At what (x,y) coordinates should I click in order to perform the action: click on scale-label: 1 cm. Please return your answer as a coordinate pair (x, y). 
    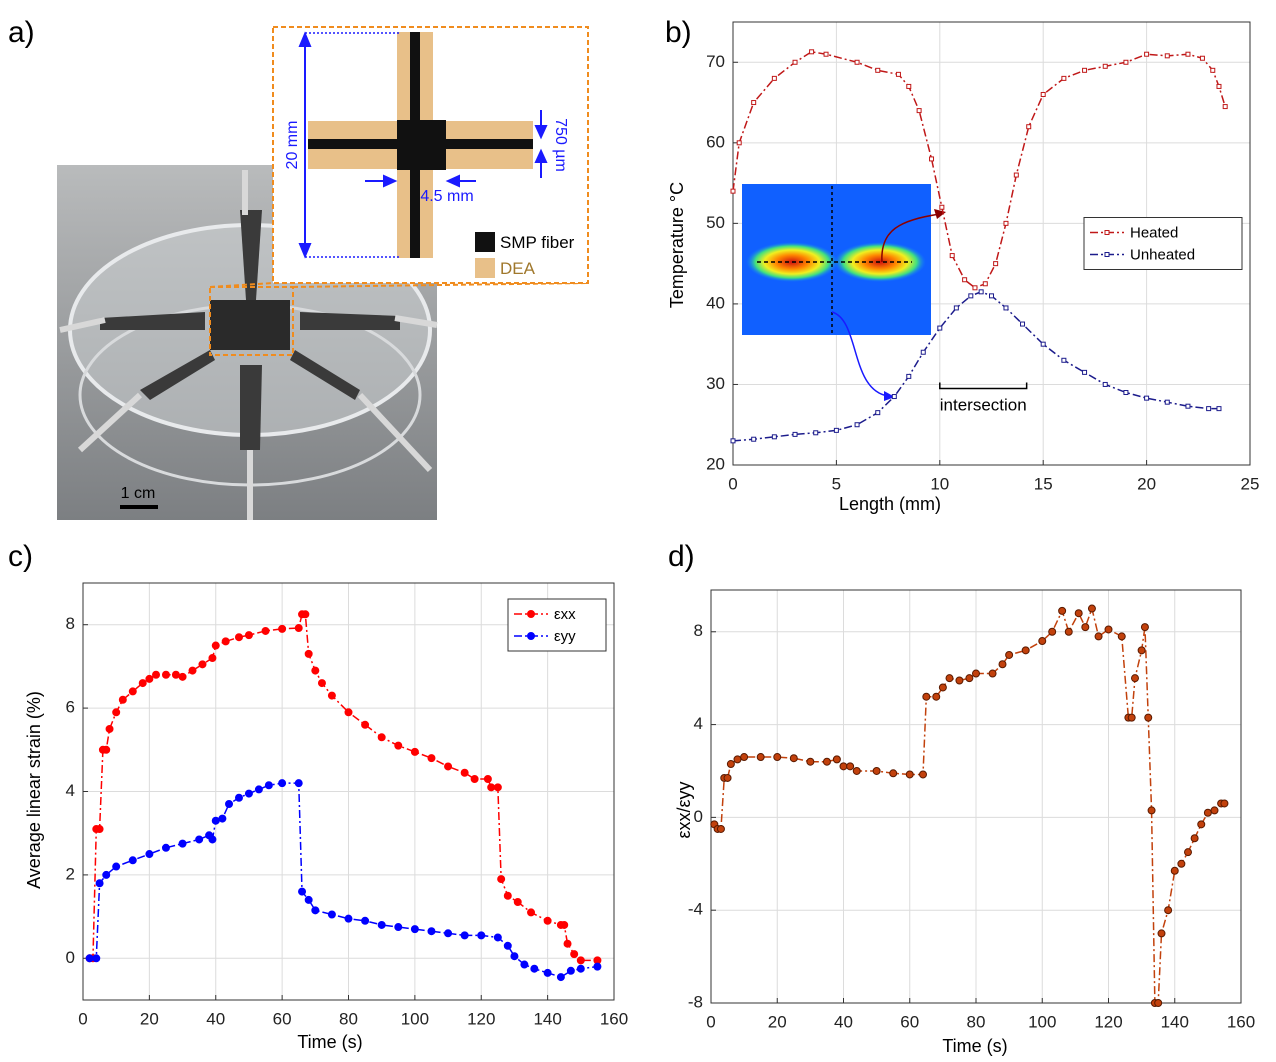
    Looking at the image, I should click on (138, 493).